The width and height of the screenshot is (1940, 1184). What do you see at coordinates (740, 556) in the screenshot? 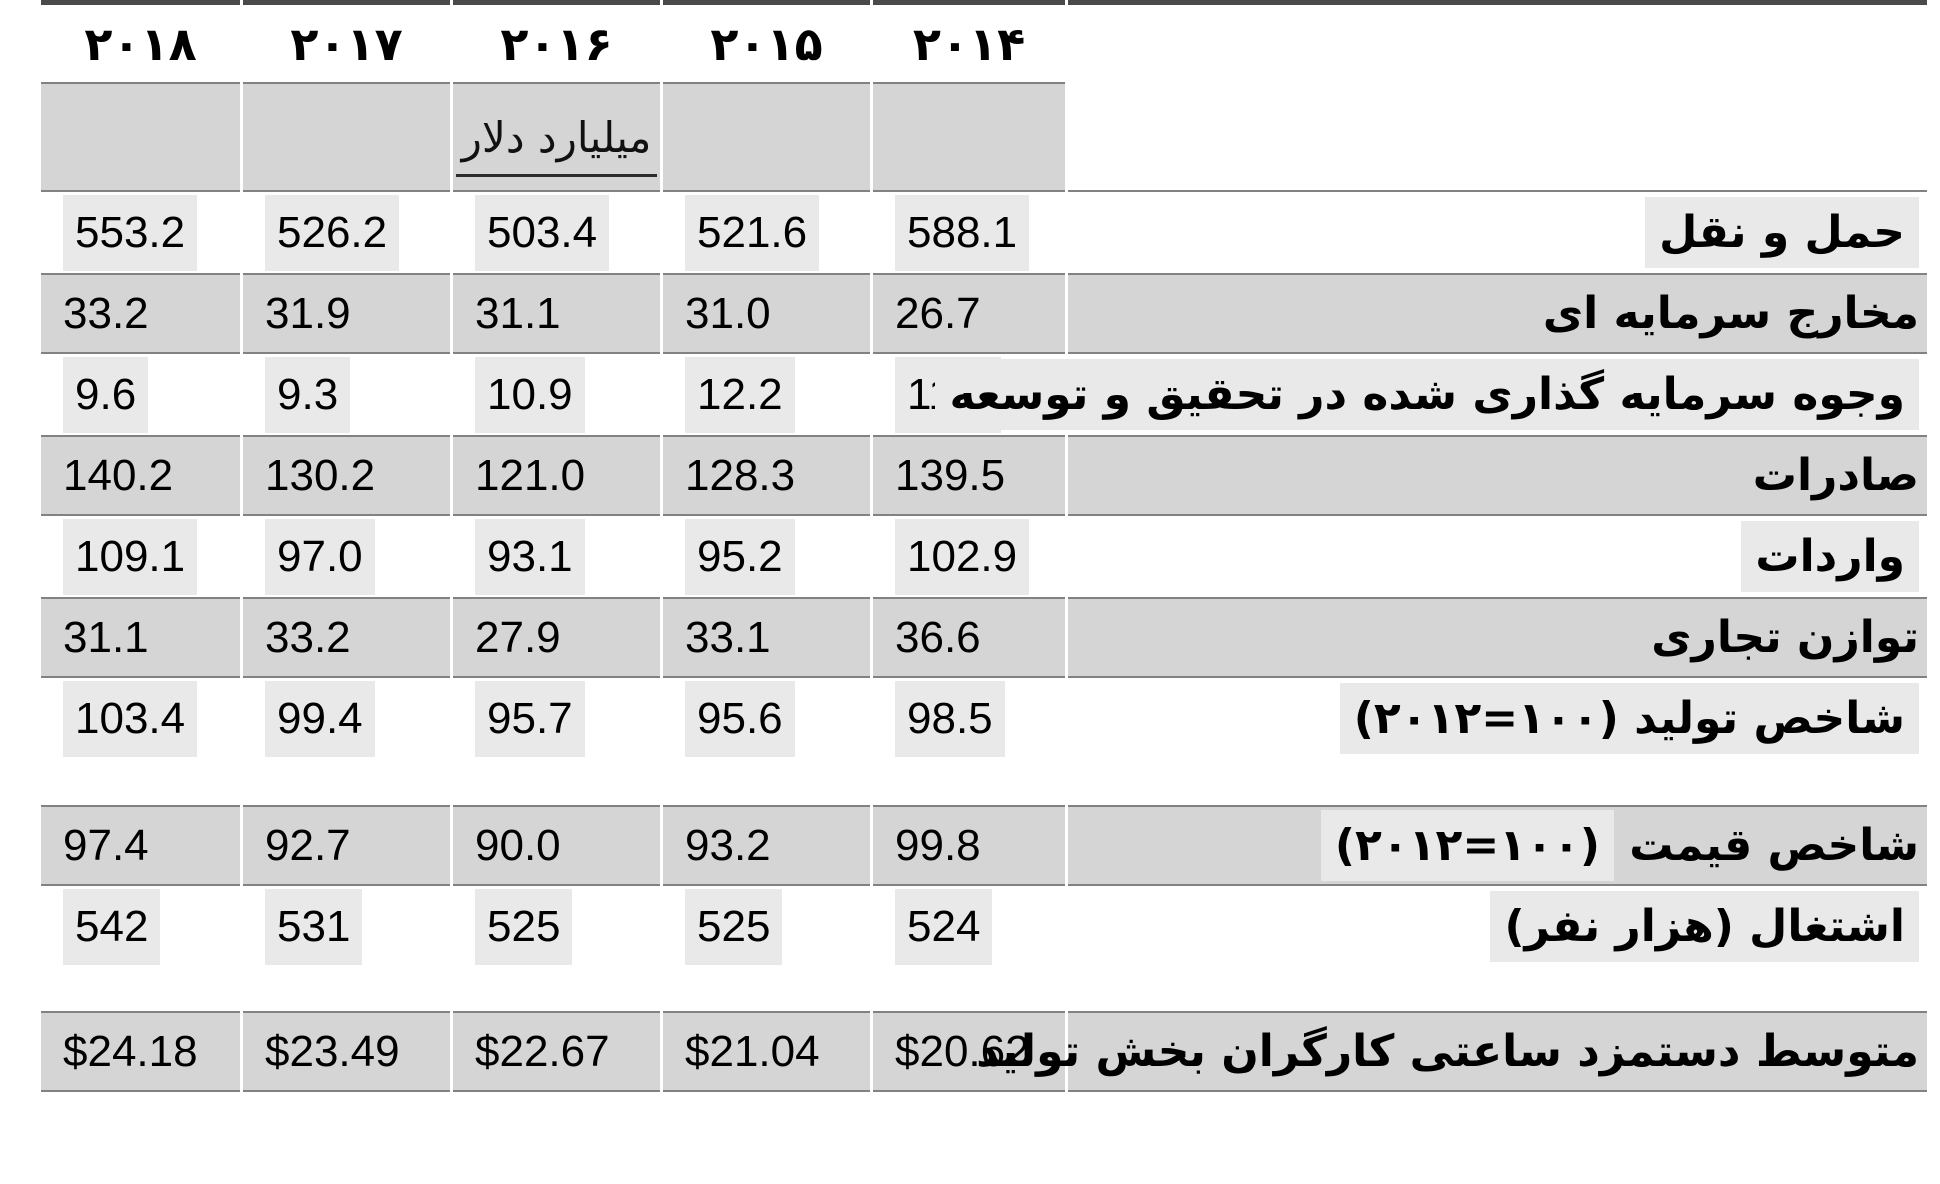
I see `value: 95.2` at bounding box center [740, 556].